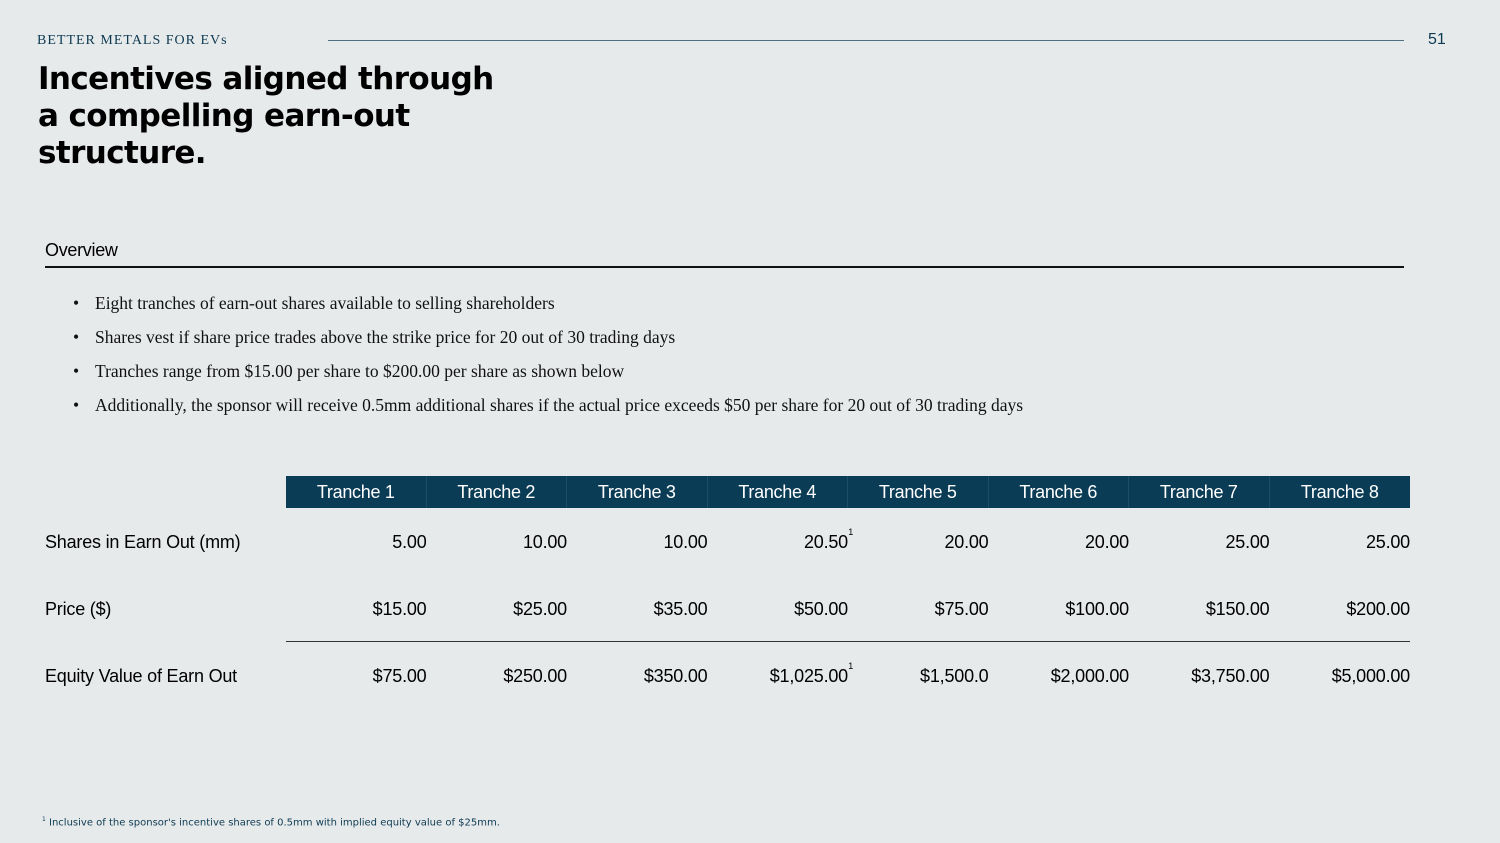  What do you see at coordinates (1230, 676) in the screenshot?
I see `cell-value: $3,750.00` at bounding box center [1230, 676].